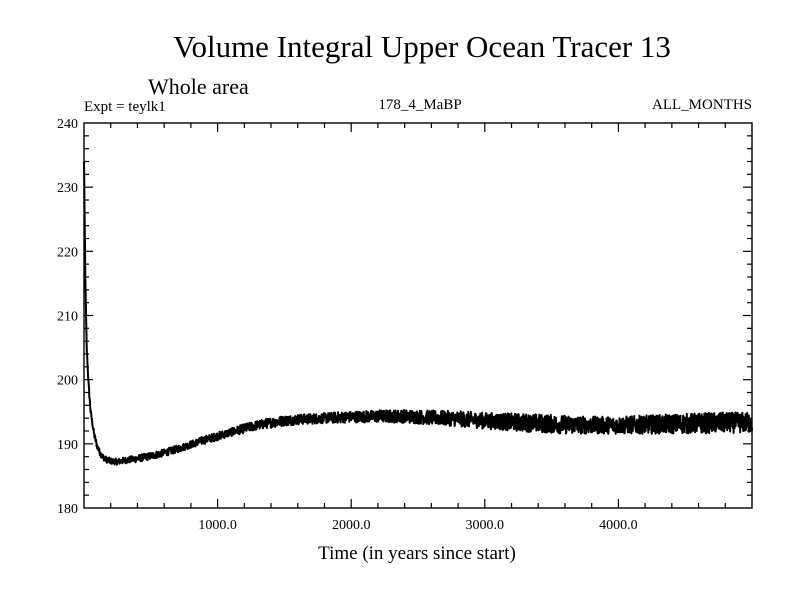 Image resolution: width=800 pixels, height=600 pixels. What do you see at coordinates (419, 105) in the screenshot?
I see `period-label: 178_4_MaBP` at bounding box center [419, 105].